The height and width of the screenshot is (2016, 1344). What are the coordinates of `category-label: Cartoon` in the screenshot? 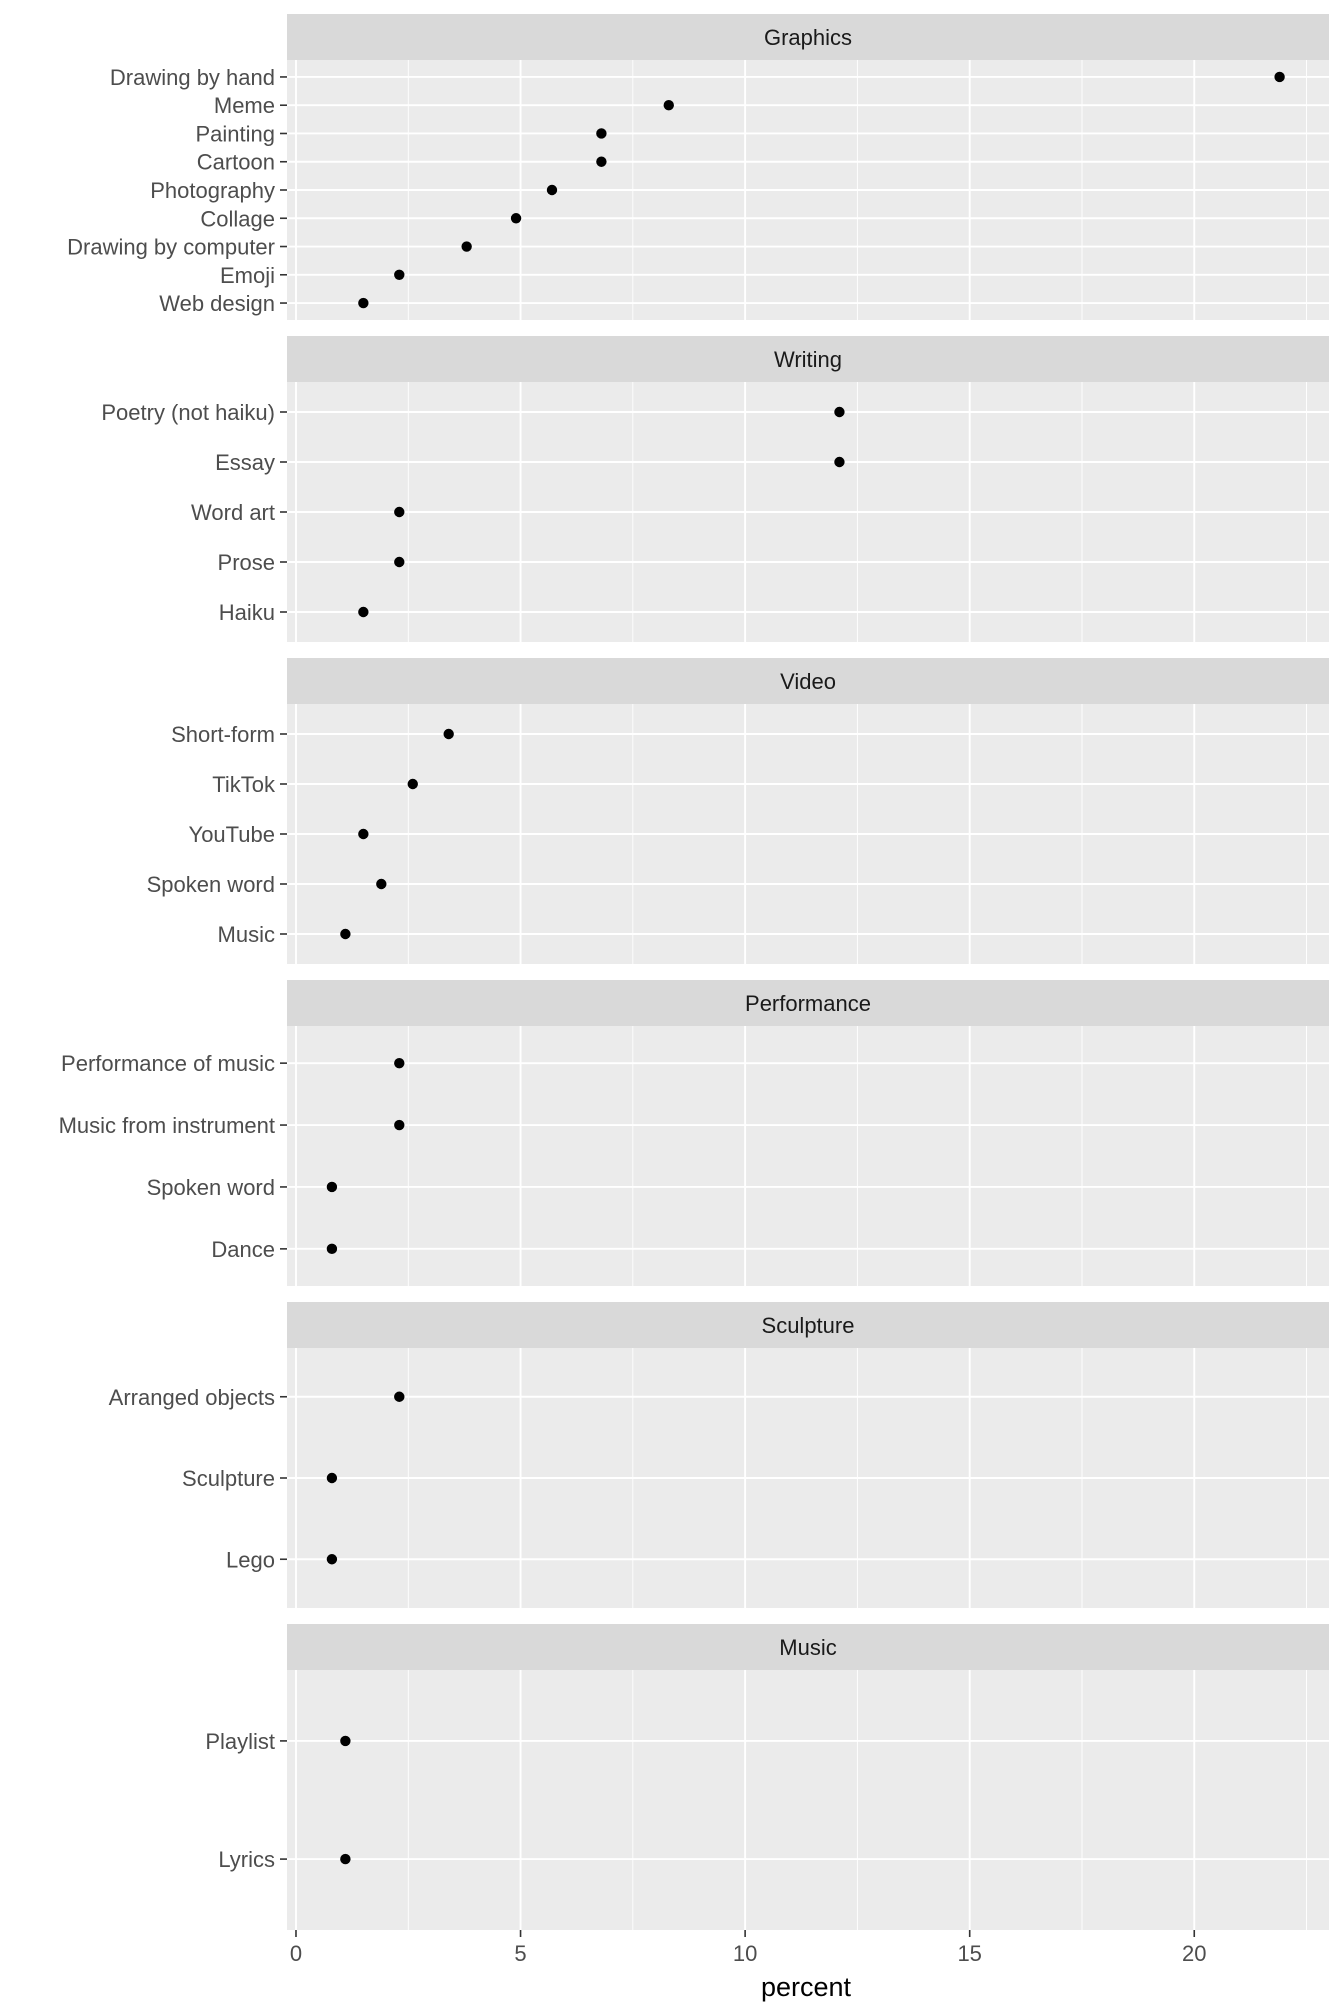 It's located at (236, 162).